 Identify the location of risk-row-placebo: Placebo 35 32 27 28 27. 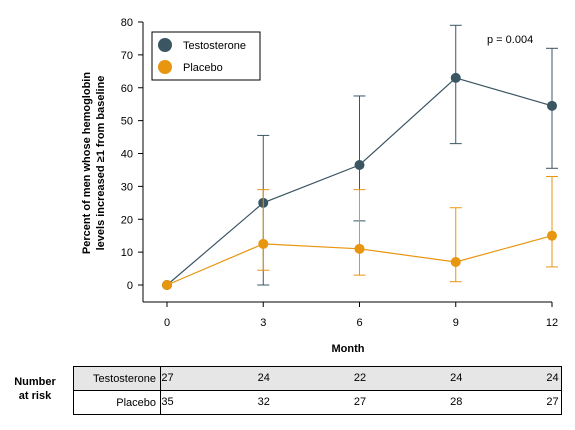
(317, 402).